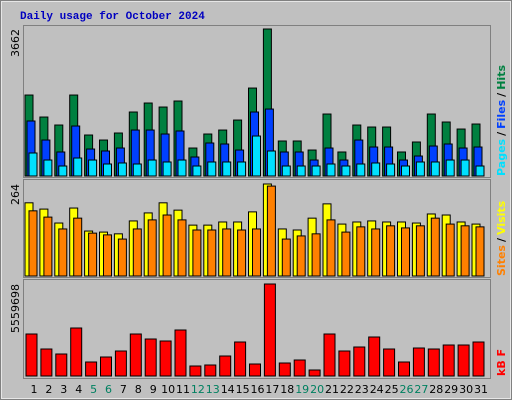 This screenshot has width=512, height=400. Describe the element at coordinates (258, 389) in the screenshot. I see `x-tick-label: 16` at that location.